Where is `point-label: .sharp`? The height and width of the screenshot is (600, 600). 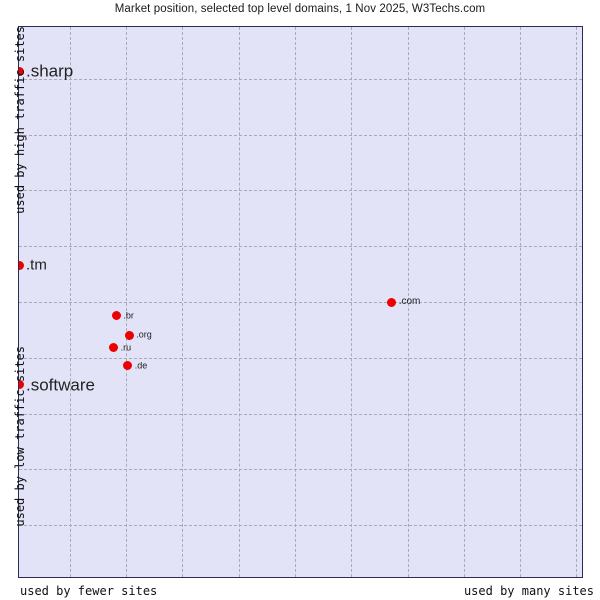 point-label: .sharp is located at coordinates (50, 71).